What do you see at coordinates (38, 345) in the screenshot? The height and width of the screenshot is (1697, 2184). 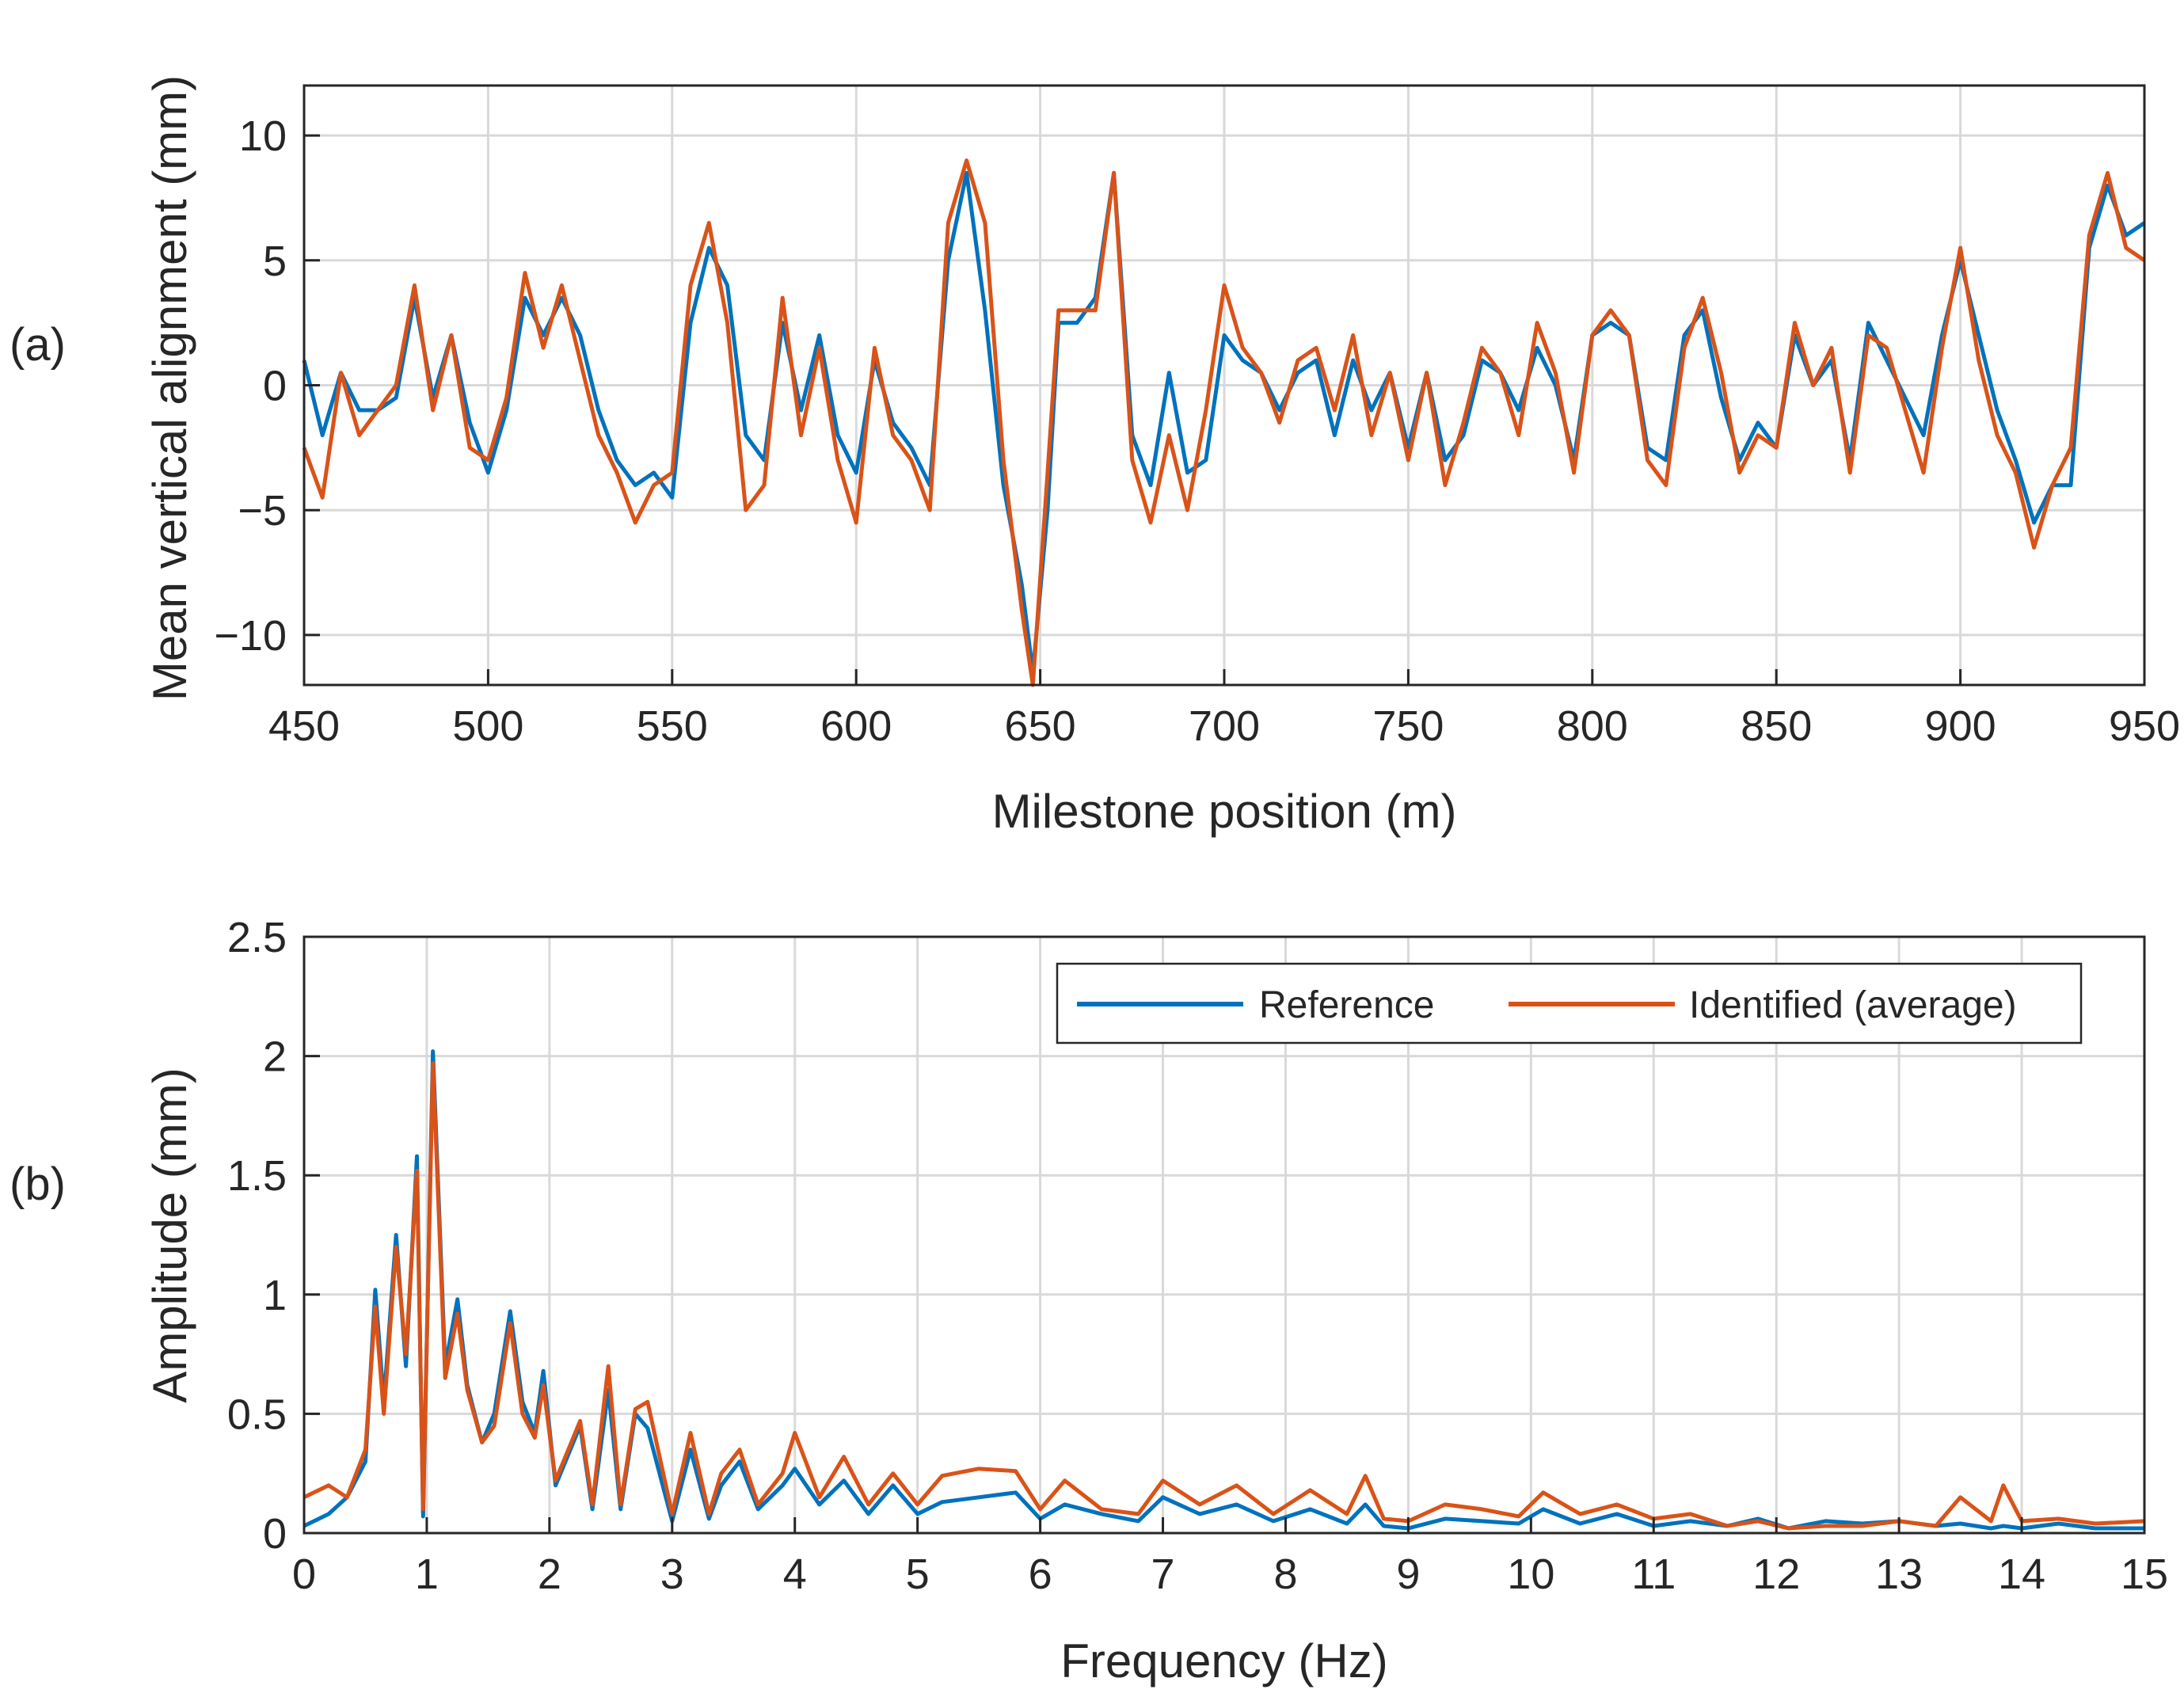 I see `panel-a-label: (a)` at bounding box center [38, 345].